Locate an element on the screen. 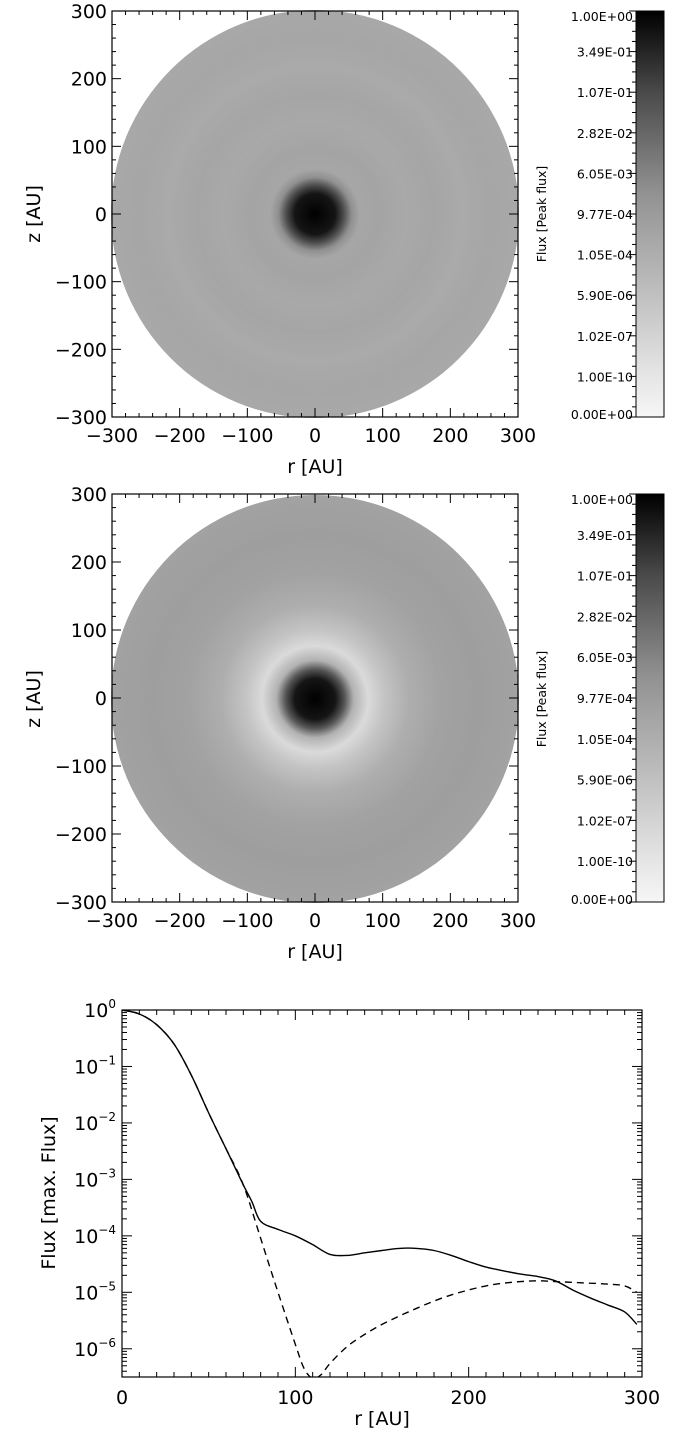 The width and height of the screenshot is (683, 1434). y-tick-label: 10⁻⁶ is located at coordinates (95, 1348).